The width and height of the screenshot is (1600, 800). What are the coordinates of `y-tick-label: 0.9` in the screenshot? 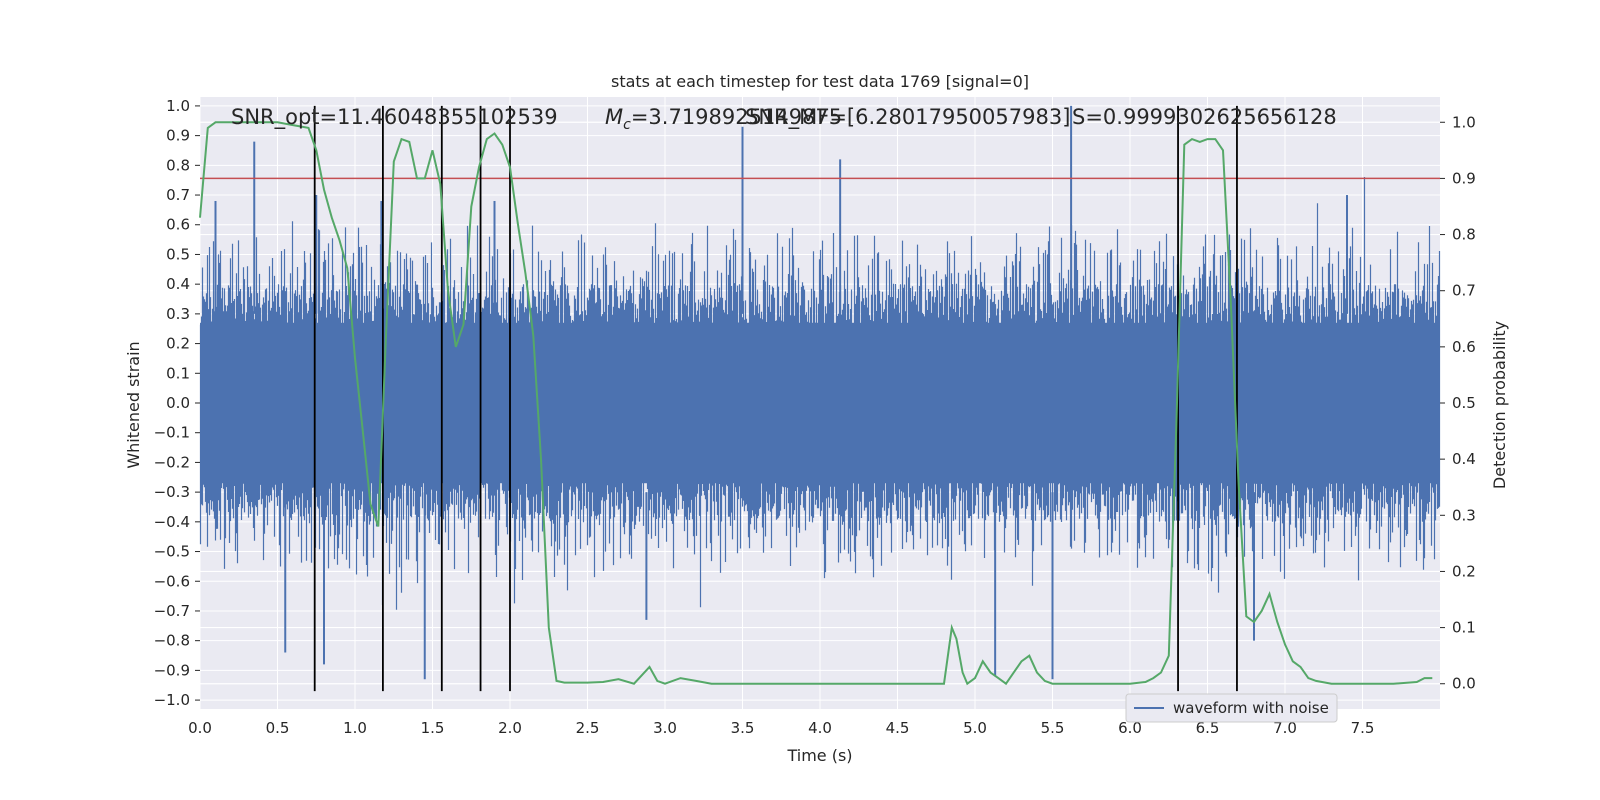 It's located at (178, 136).